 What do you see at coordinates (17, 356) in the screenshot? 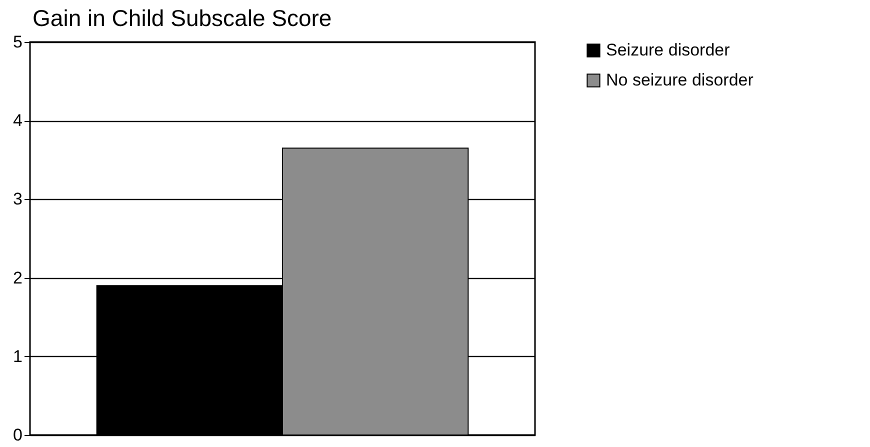
I see `y-tick-label: 1` at bounding box center [17, 356].